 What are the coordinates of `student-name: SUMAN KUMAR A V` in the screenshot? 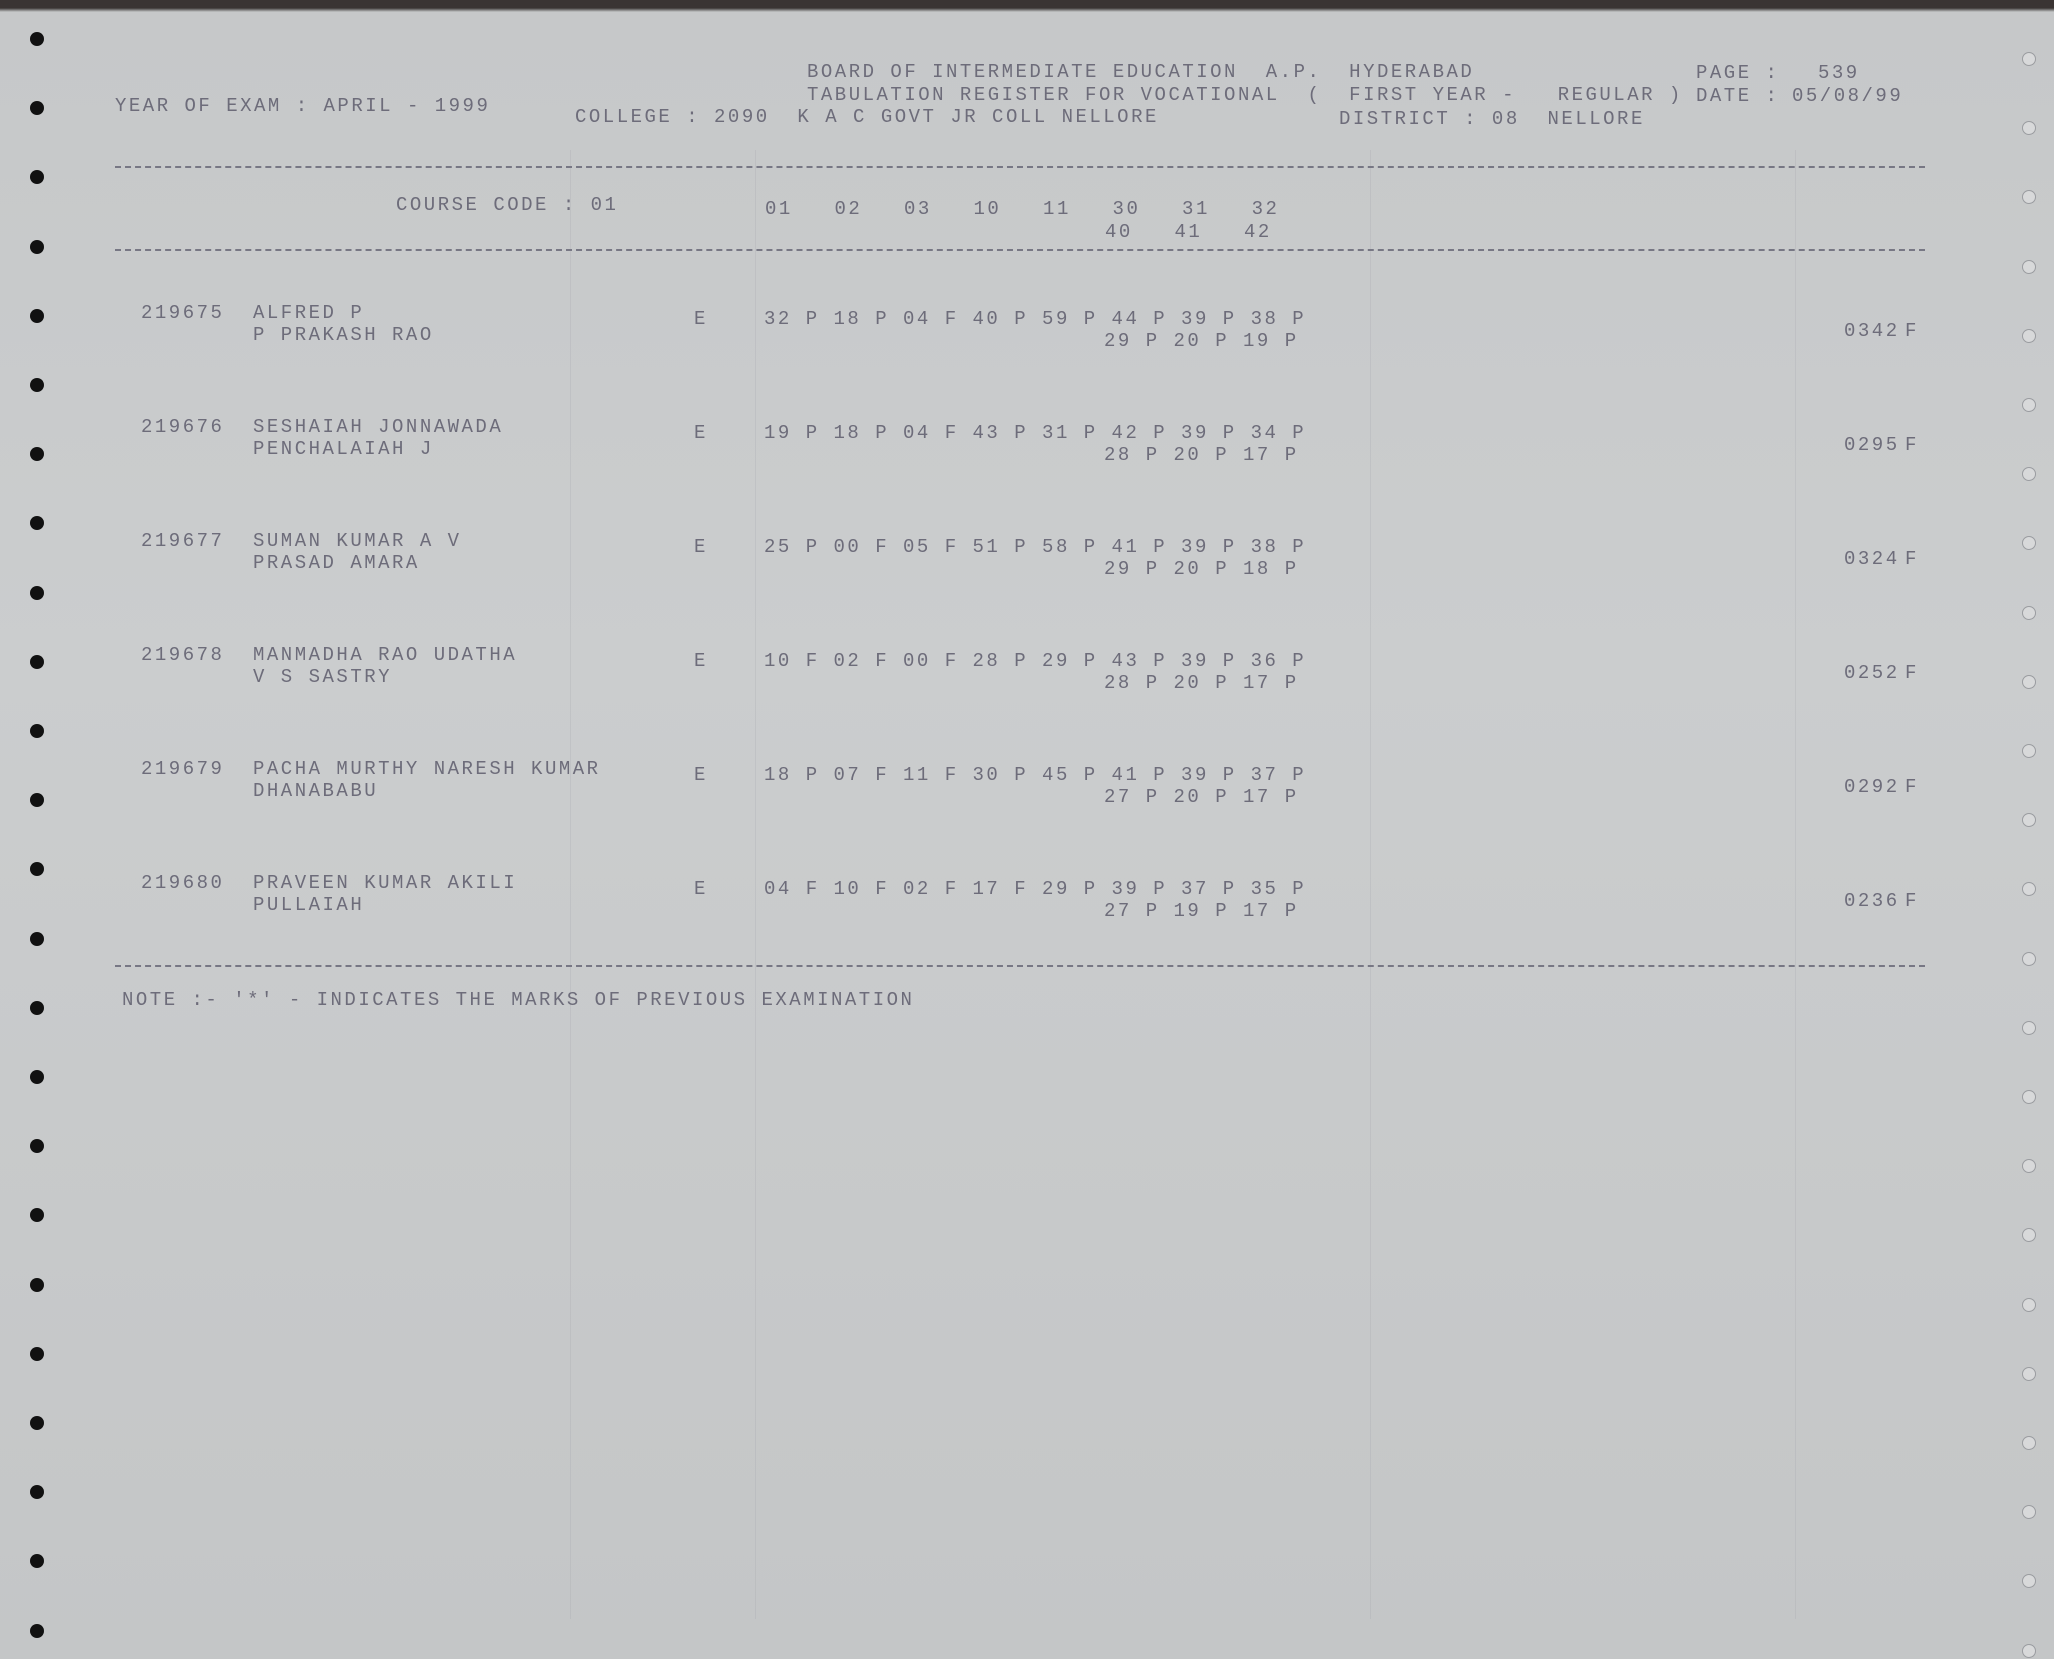 It's located at (357, 541).